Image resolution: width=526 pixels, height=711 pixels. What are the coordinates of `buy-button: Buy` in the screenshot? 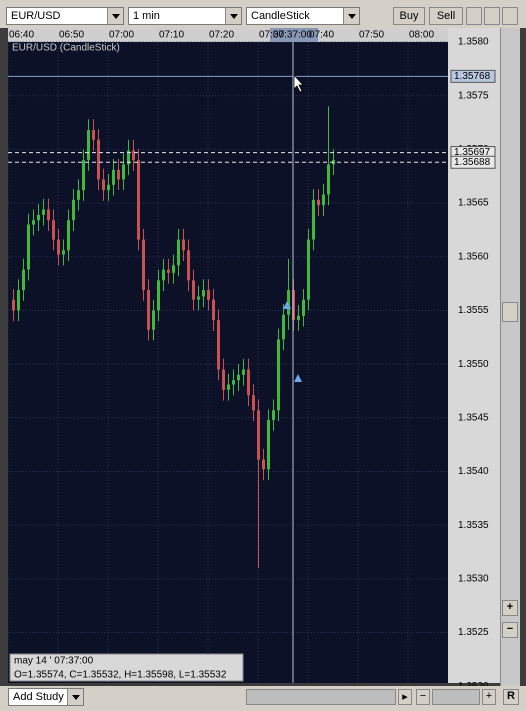 It's located at (409, 16).